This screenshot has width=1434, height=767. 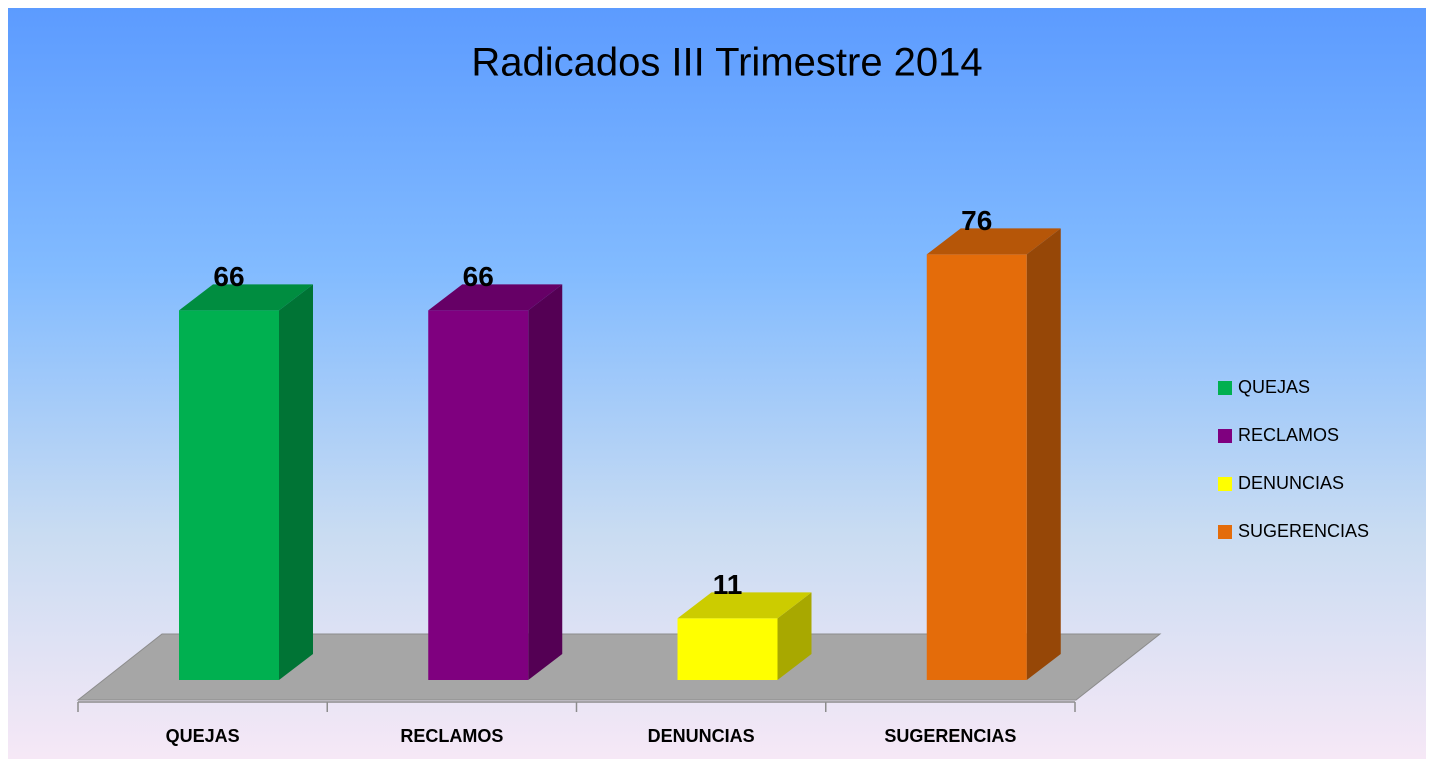 I want to click on legend-label: SUGERENCIAS, so click(x=1303, y=531).